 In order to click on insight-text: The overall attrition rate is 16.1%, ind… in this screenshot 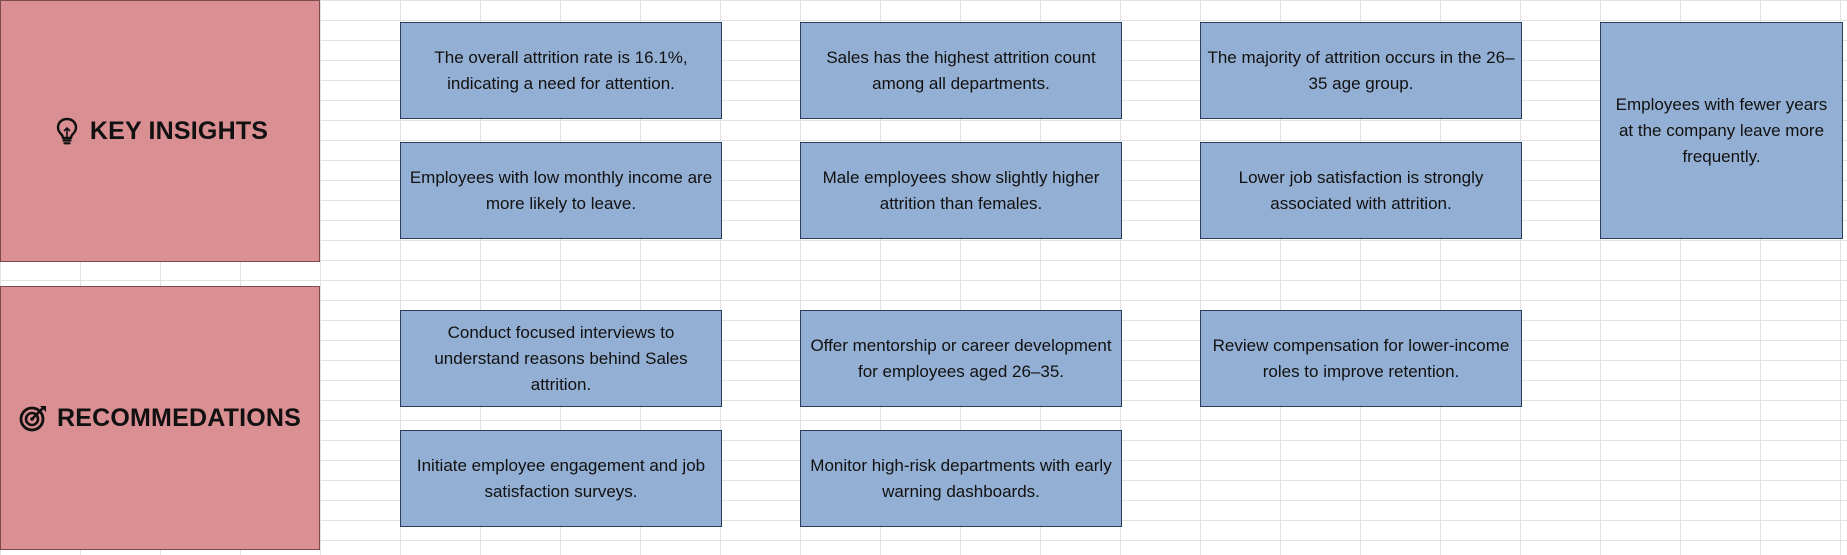, I will do `click(561, 70)`.